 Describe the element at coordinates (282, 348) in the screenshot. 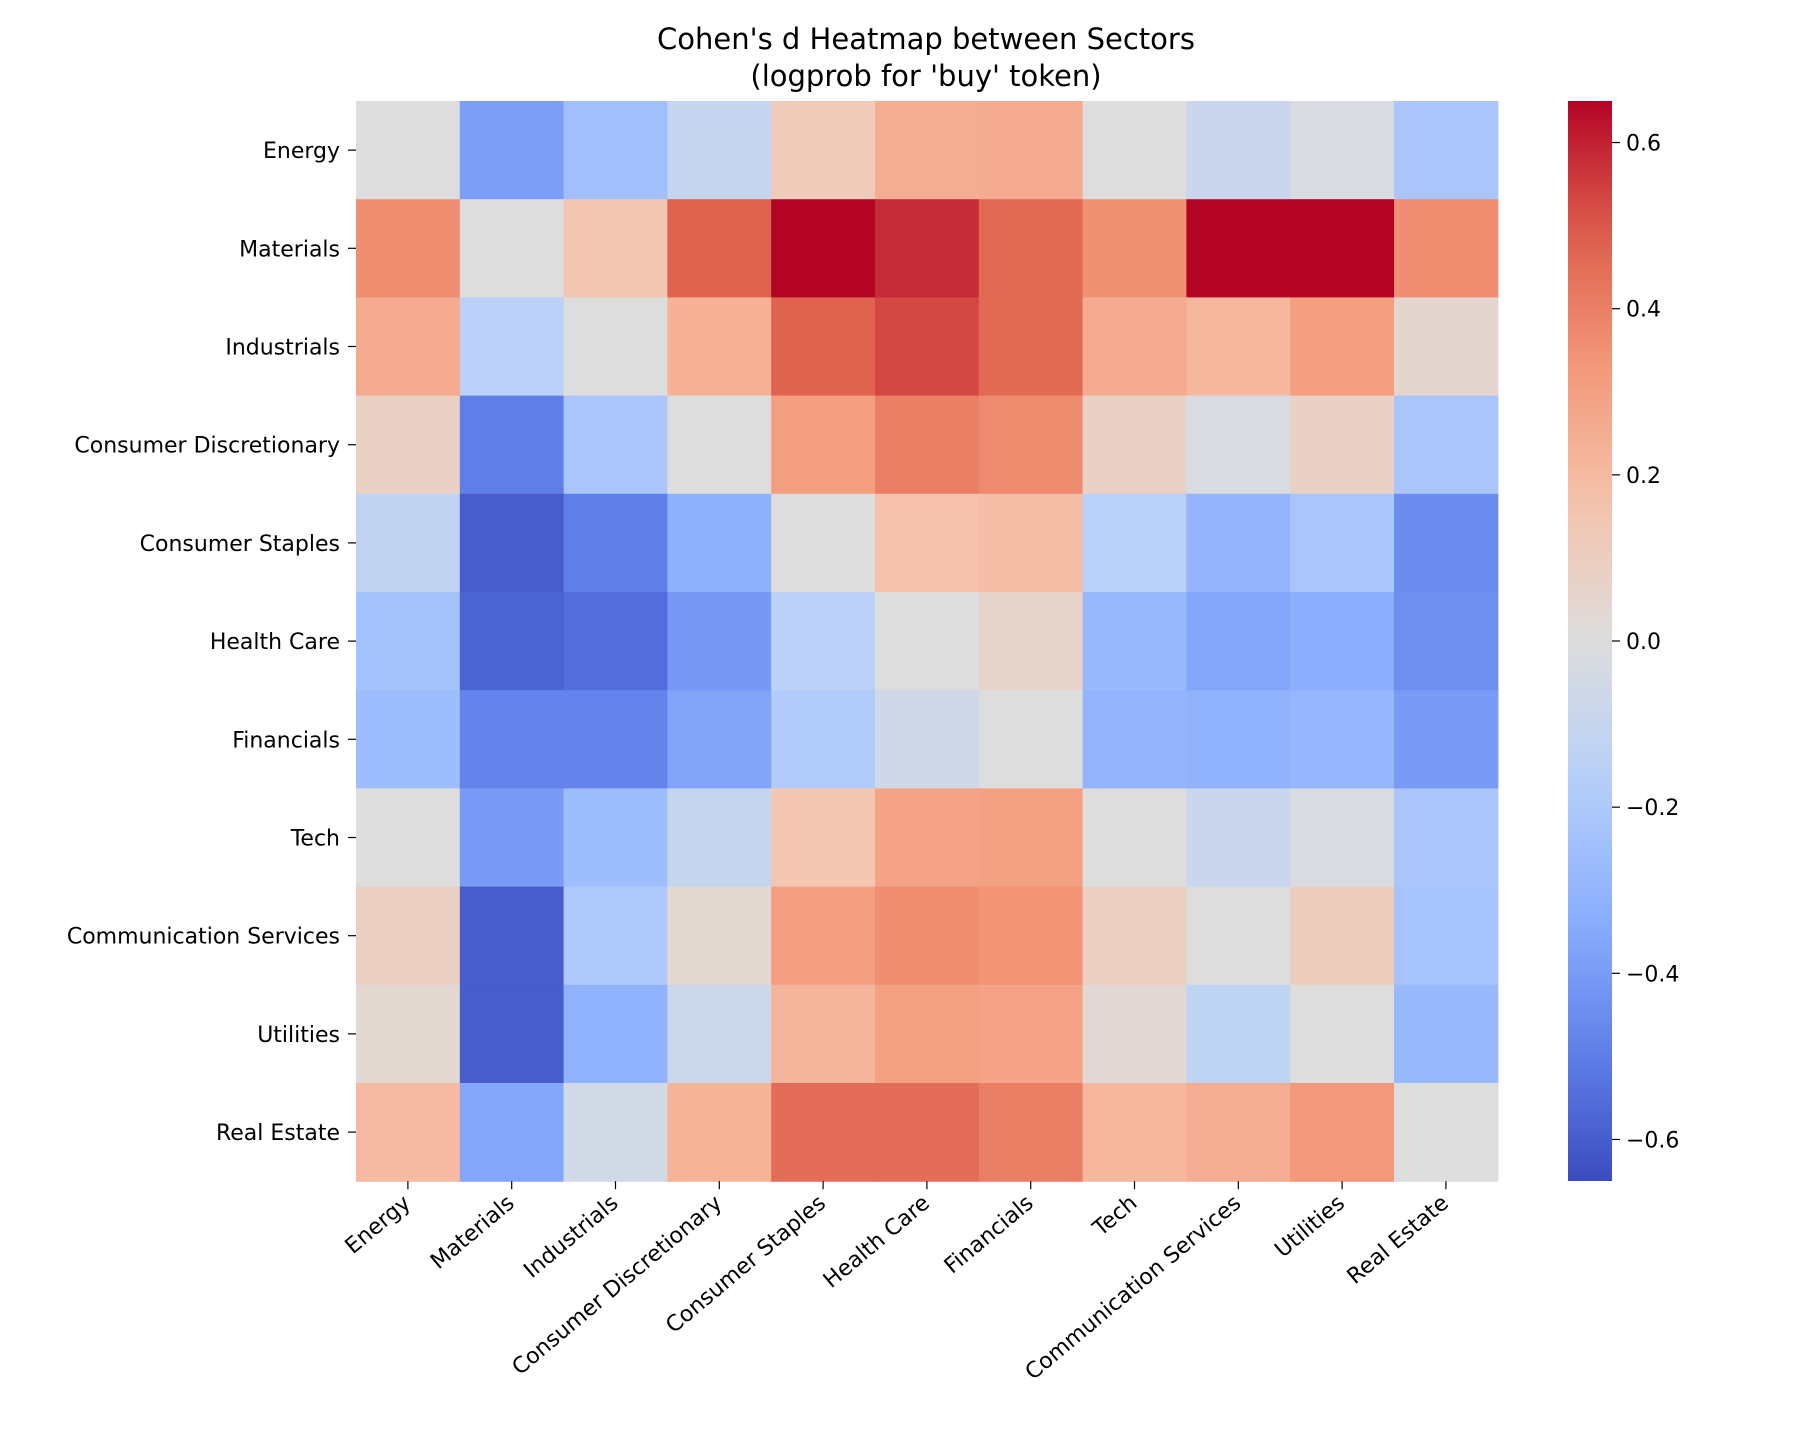

I see `y-tick-label: Industrials` at that location.